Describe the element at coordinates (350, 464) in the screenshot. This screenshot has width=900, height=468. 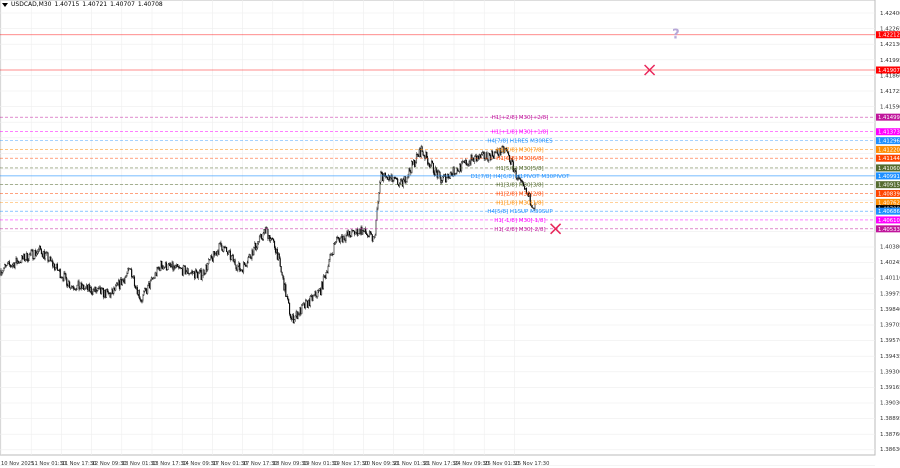
I see `x-tick-label: 19 Nov 17:30` at that location.